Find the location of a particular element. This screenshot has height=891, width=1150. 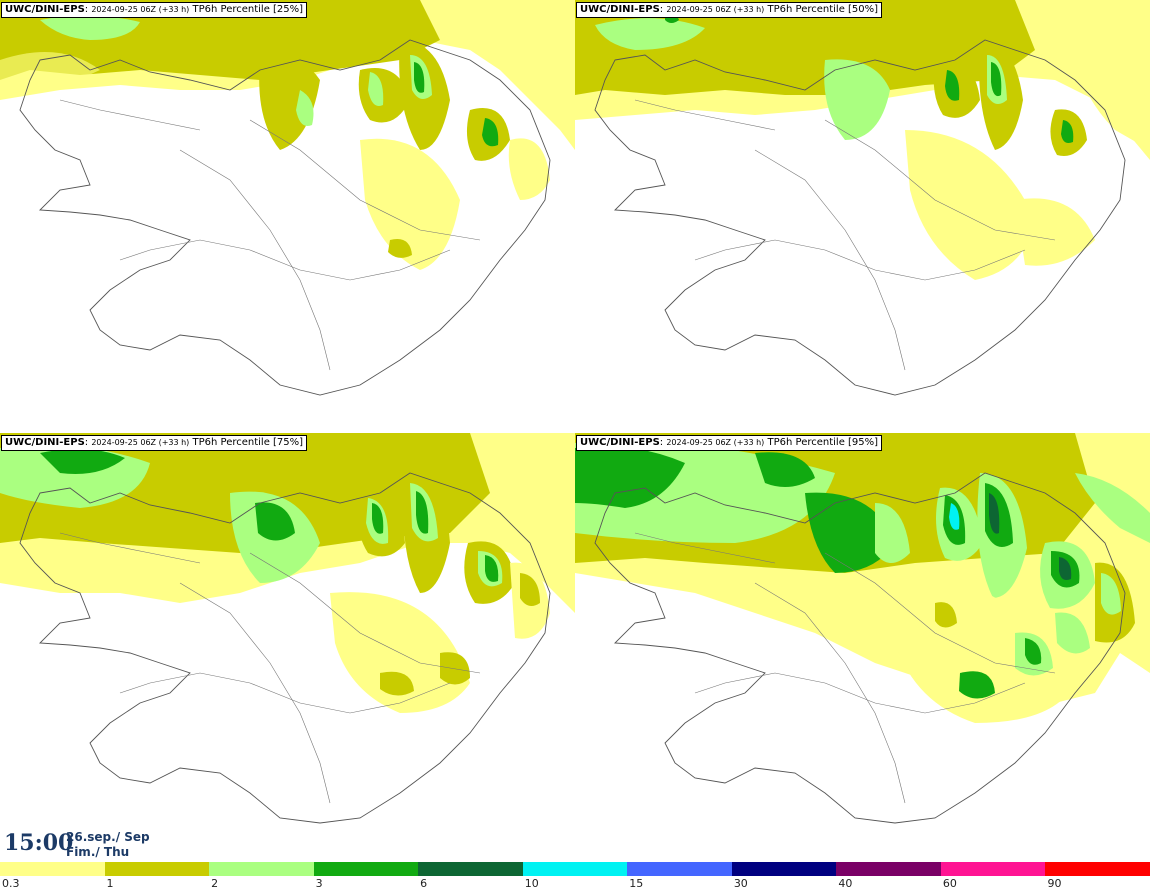

legend-tick-label: 10 is located at coordinates (531, 883).